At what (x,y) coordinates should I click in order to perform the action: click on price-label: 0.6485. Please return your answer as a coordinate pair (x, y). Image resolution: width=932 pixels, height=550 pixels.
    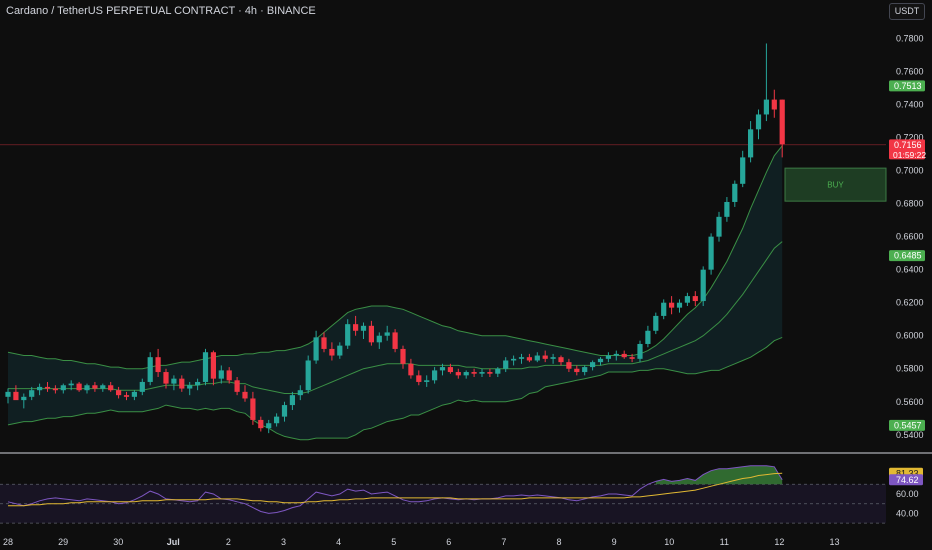
    Looking at the image, I should click on (908, 256).